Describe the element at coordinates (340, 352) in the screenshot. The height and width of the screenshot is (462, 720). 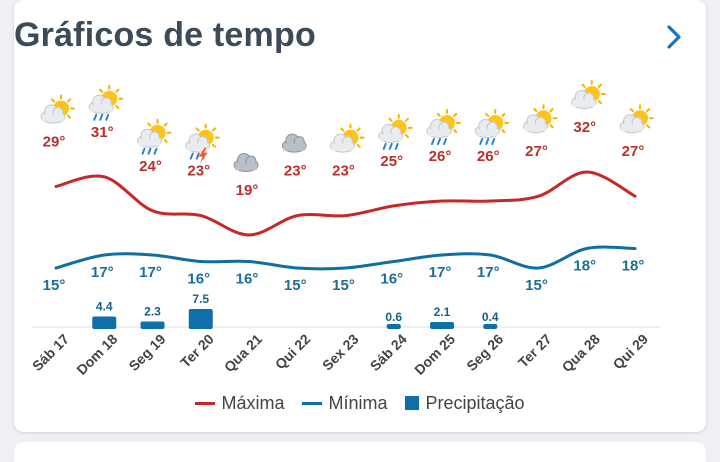
I see `x-tick-label: Sex 23` at that location.